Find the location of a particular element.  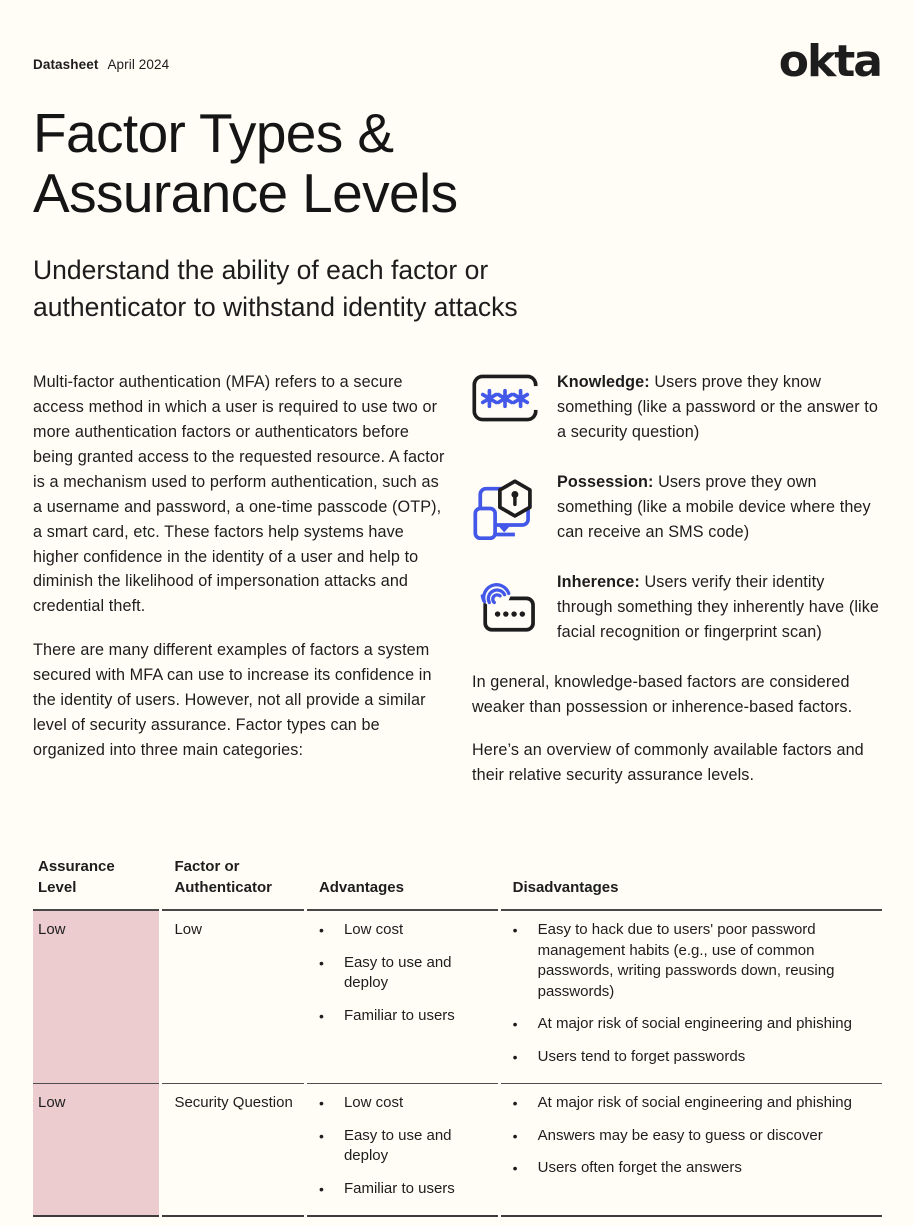

doc-meta: Datasheet April 2024 is located at coordinates (101, 58).